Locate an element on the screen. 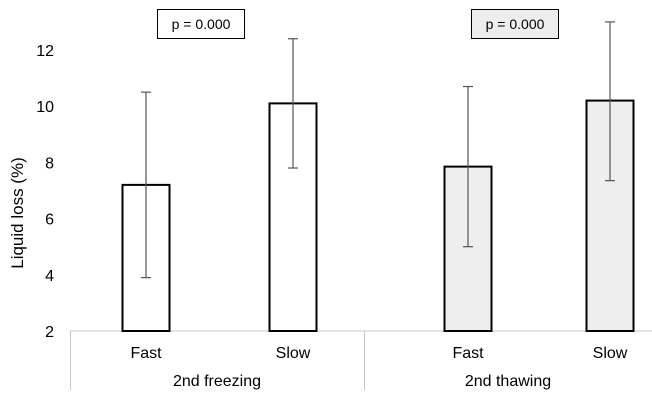 Image resolution: width=652 pixels, height=395 pixels. y-tick-label: 2 is located at coordinates (49, 332).